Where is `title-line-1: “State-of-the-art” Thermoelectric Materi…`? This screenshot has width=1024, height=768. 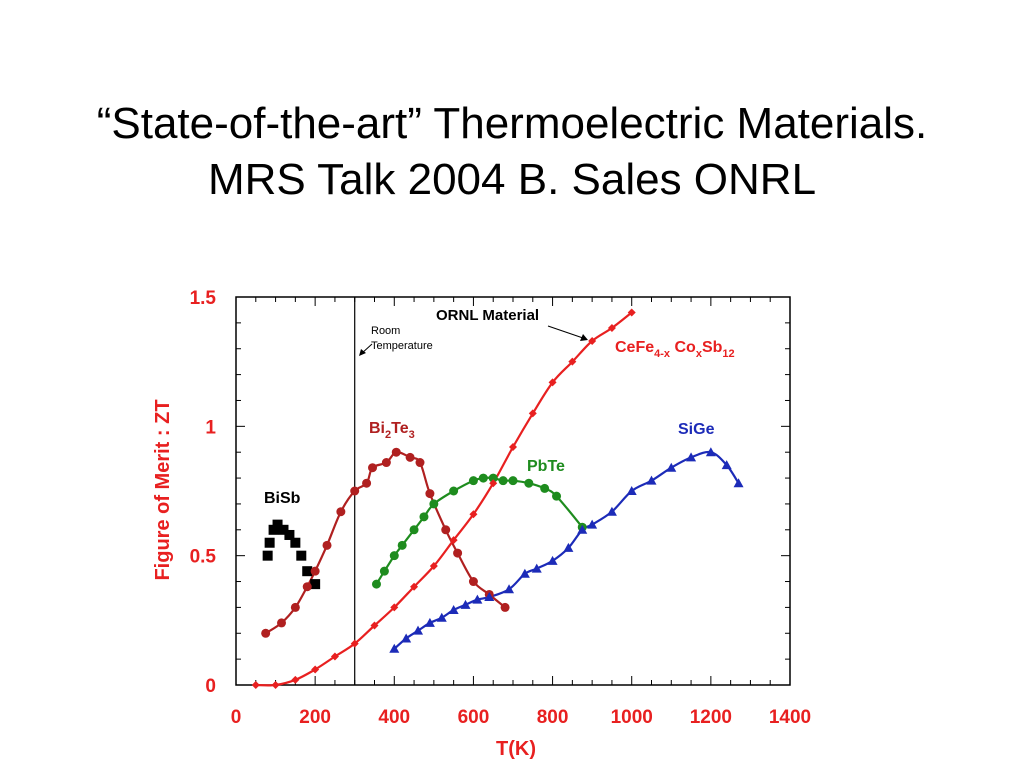 title-line-1: “State-of-the-art” Thermoelectric Materi… is located at coordinates (512, 123).